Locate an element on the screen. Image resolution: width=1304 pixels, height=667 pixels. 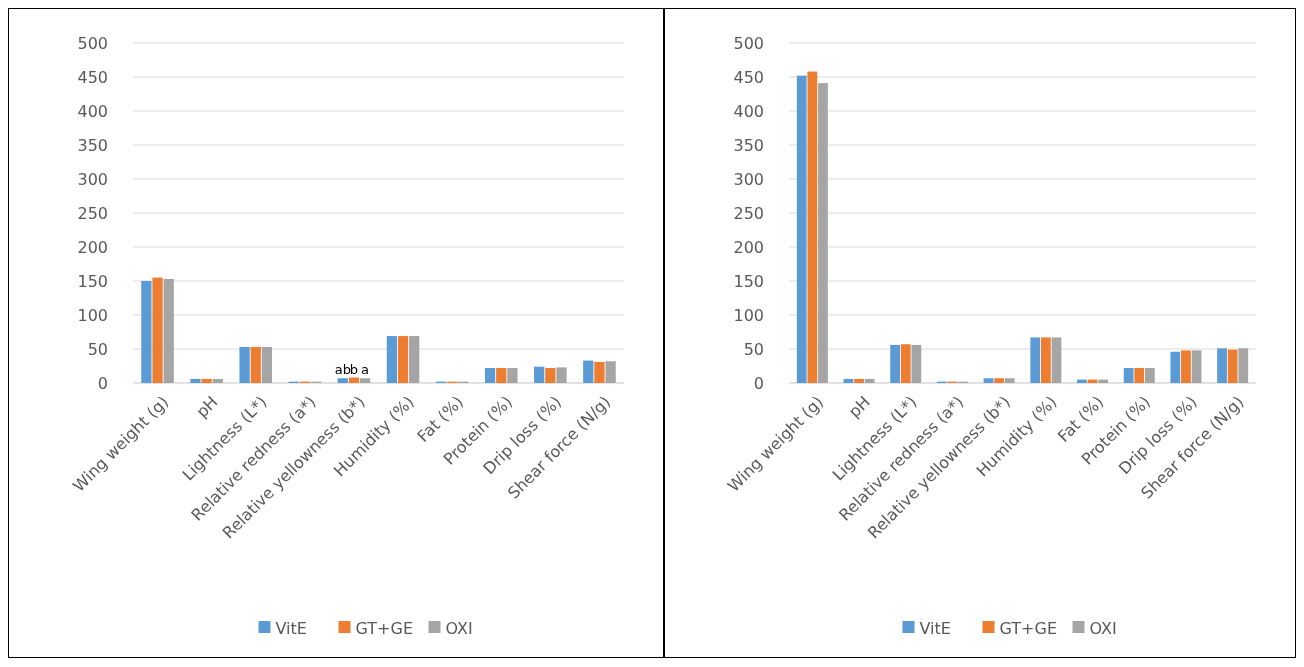
data-label: ab is located at coordinates (342, 370).